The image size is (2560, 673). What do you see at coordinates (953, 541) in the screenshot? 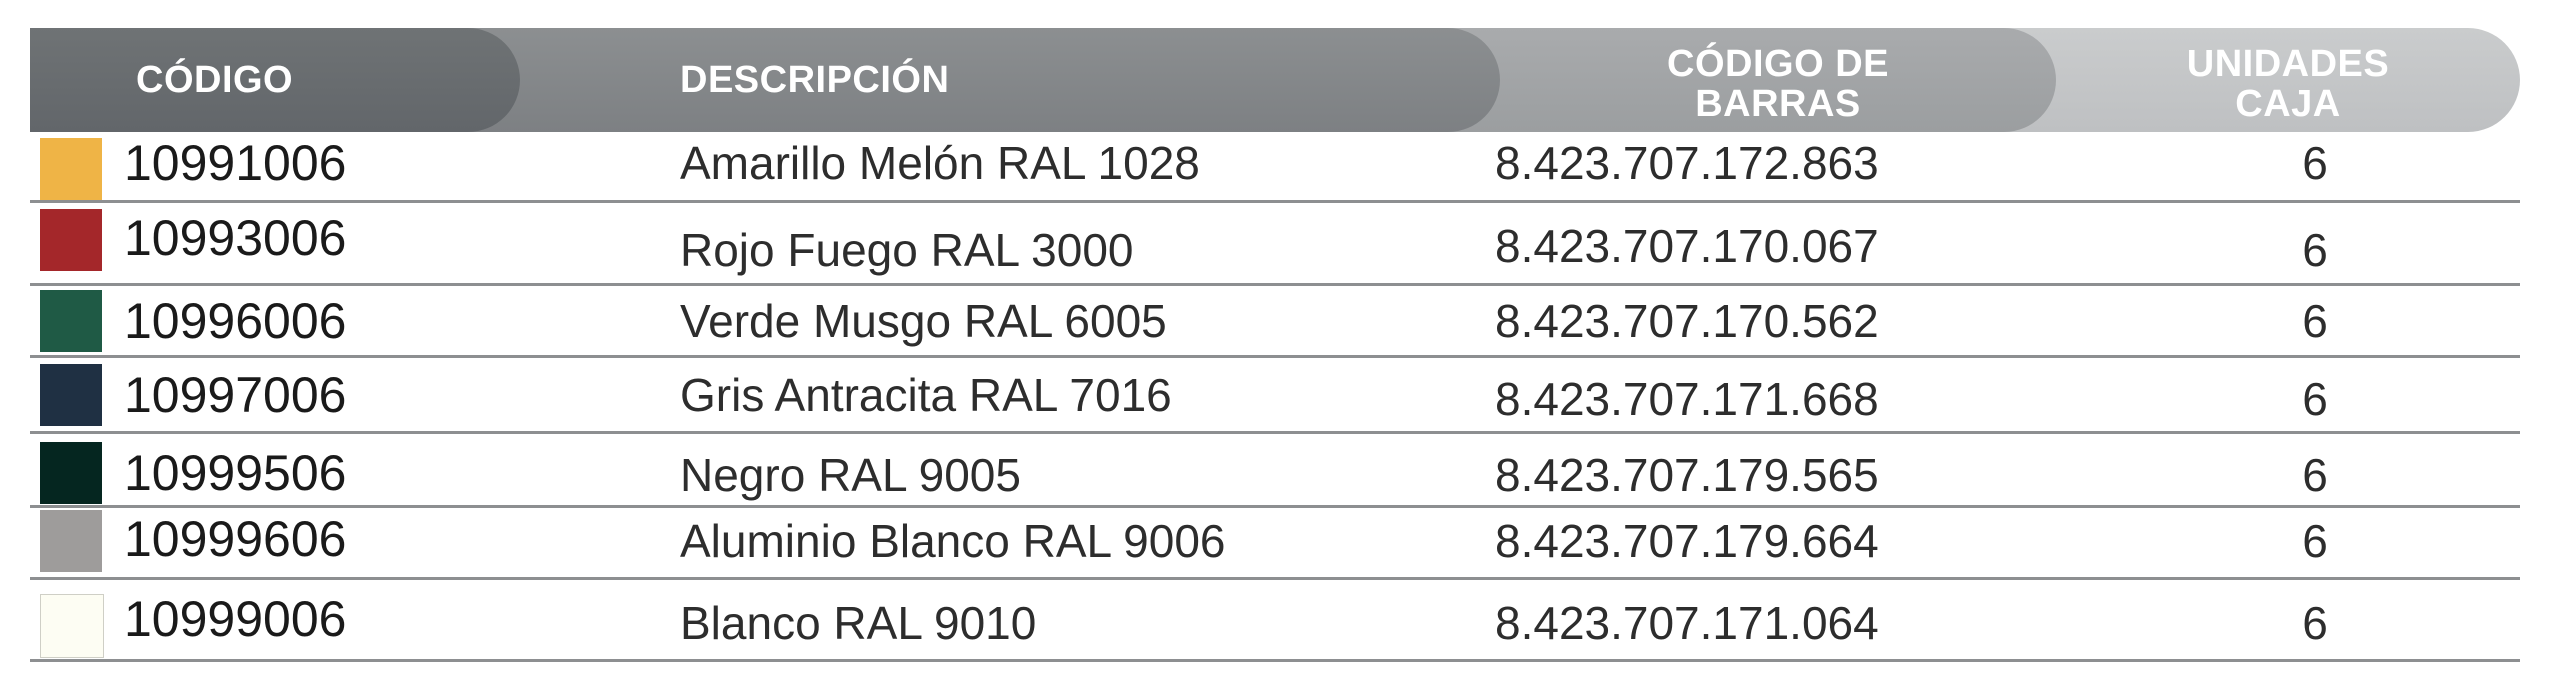
I see `row-descripcion: Aluminio Blanco RAL 9006` at bounding box center [953, 541].